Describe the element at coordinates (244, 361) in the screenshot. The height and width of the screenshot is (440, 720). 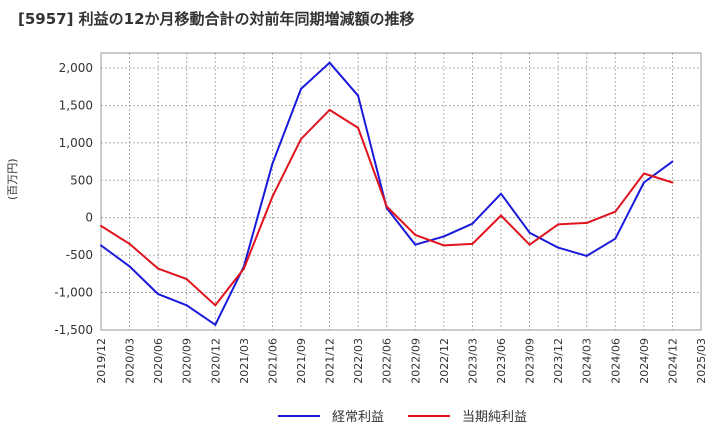
I see `x-tick-label: 2021/03` at that location.